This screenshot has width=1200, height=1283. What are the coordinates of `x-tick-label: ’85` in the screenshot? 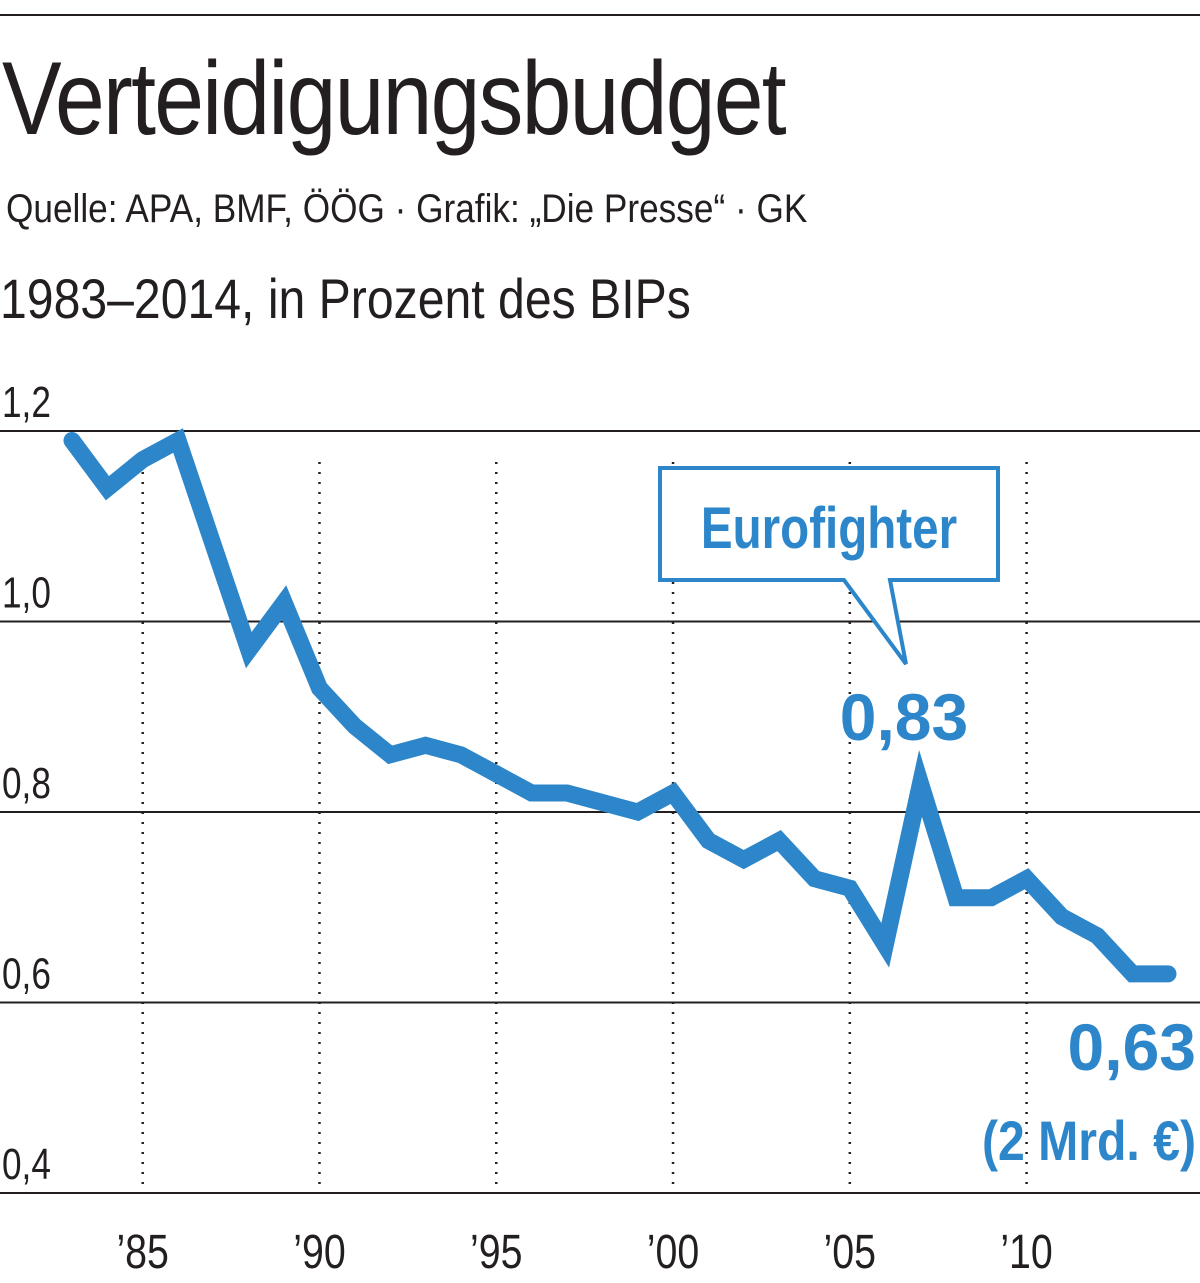 It's located at (142, 1252).